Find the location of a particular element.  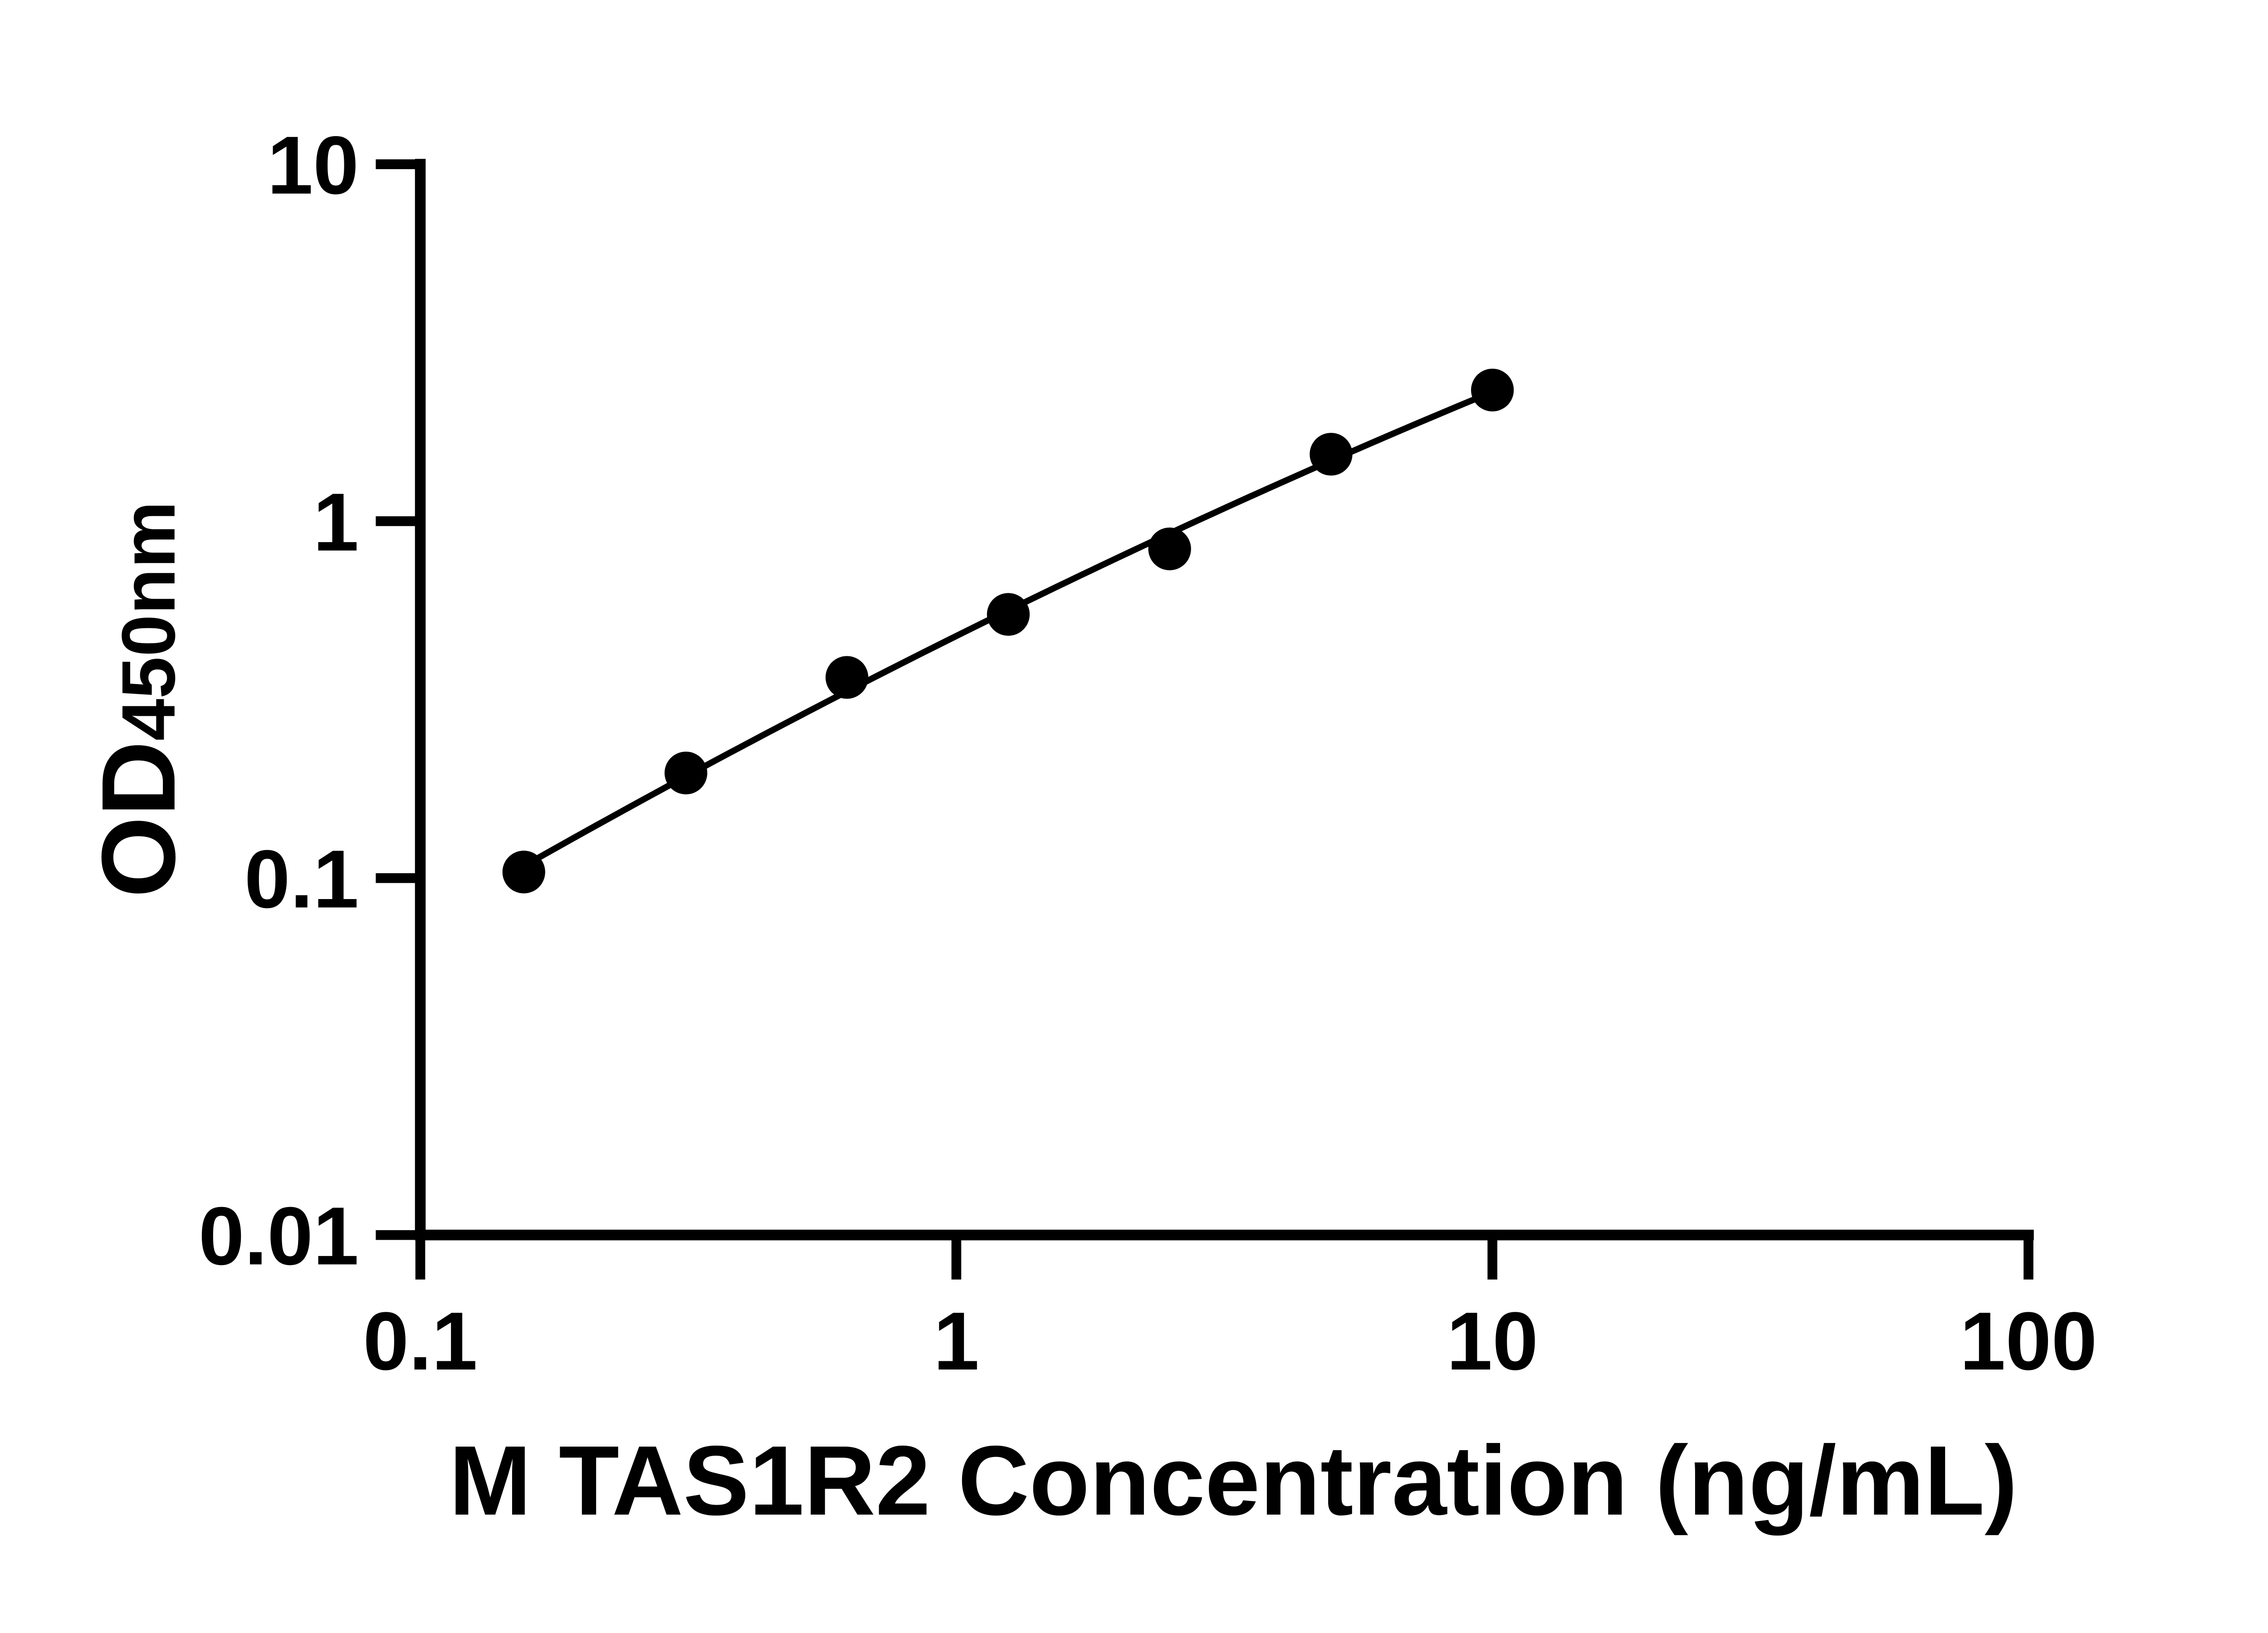

x-tick-label: 0.1 is located at coordinates (420, 1341).